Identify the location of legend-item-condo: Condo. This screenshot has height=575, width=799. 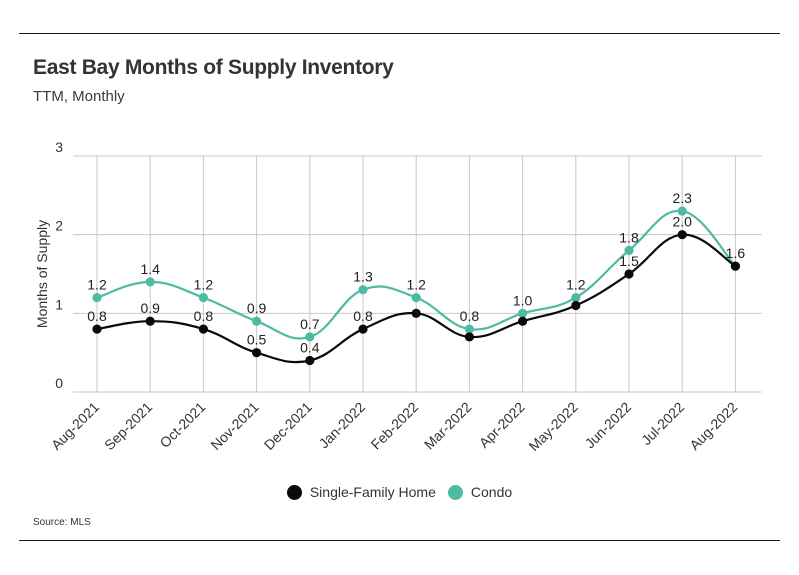
(480, 492).